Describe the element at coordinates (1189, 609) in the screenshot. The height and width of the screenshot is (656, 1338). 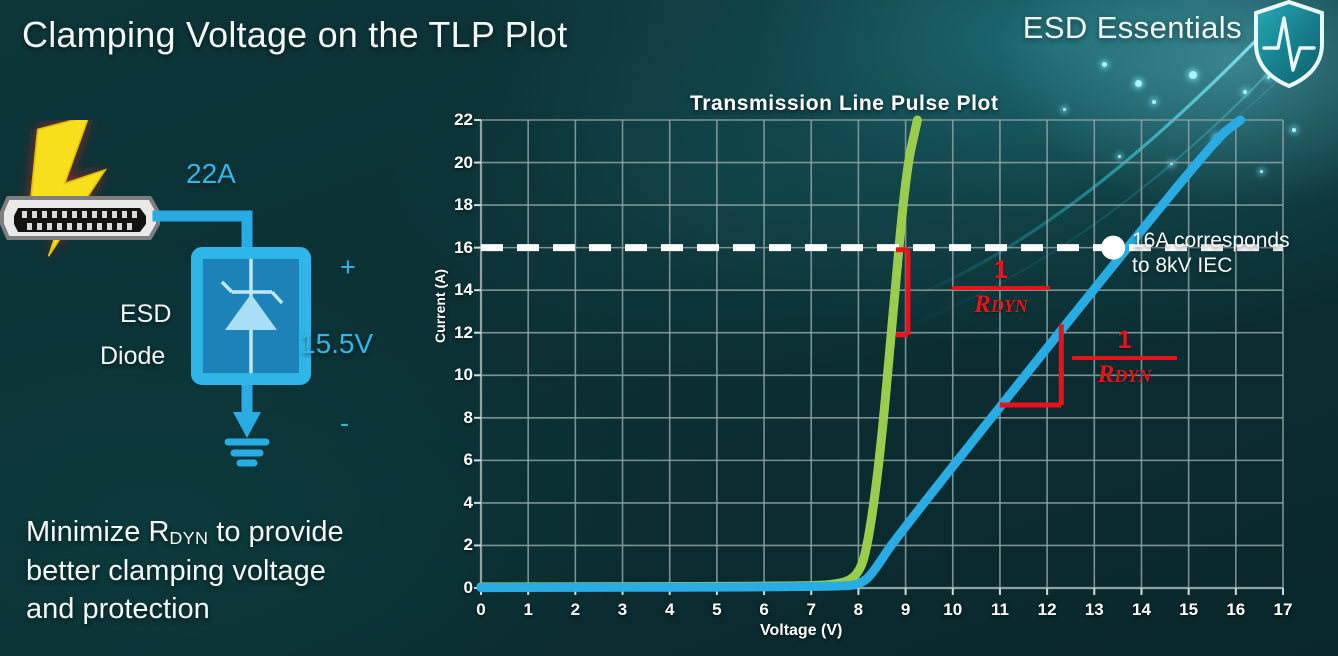
I see `chart-x-tick-label: 15` at that location.